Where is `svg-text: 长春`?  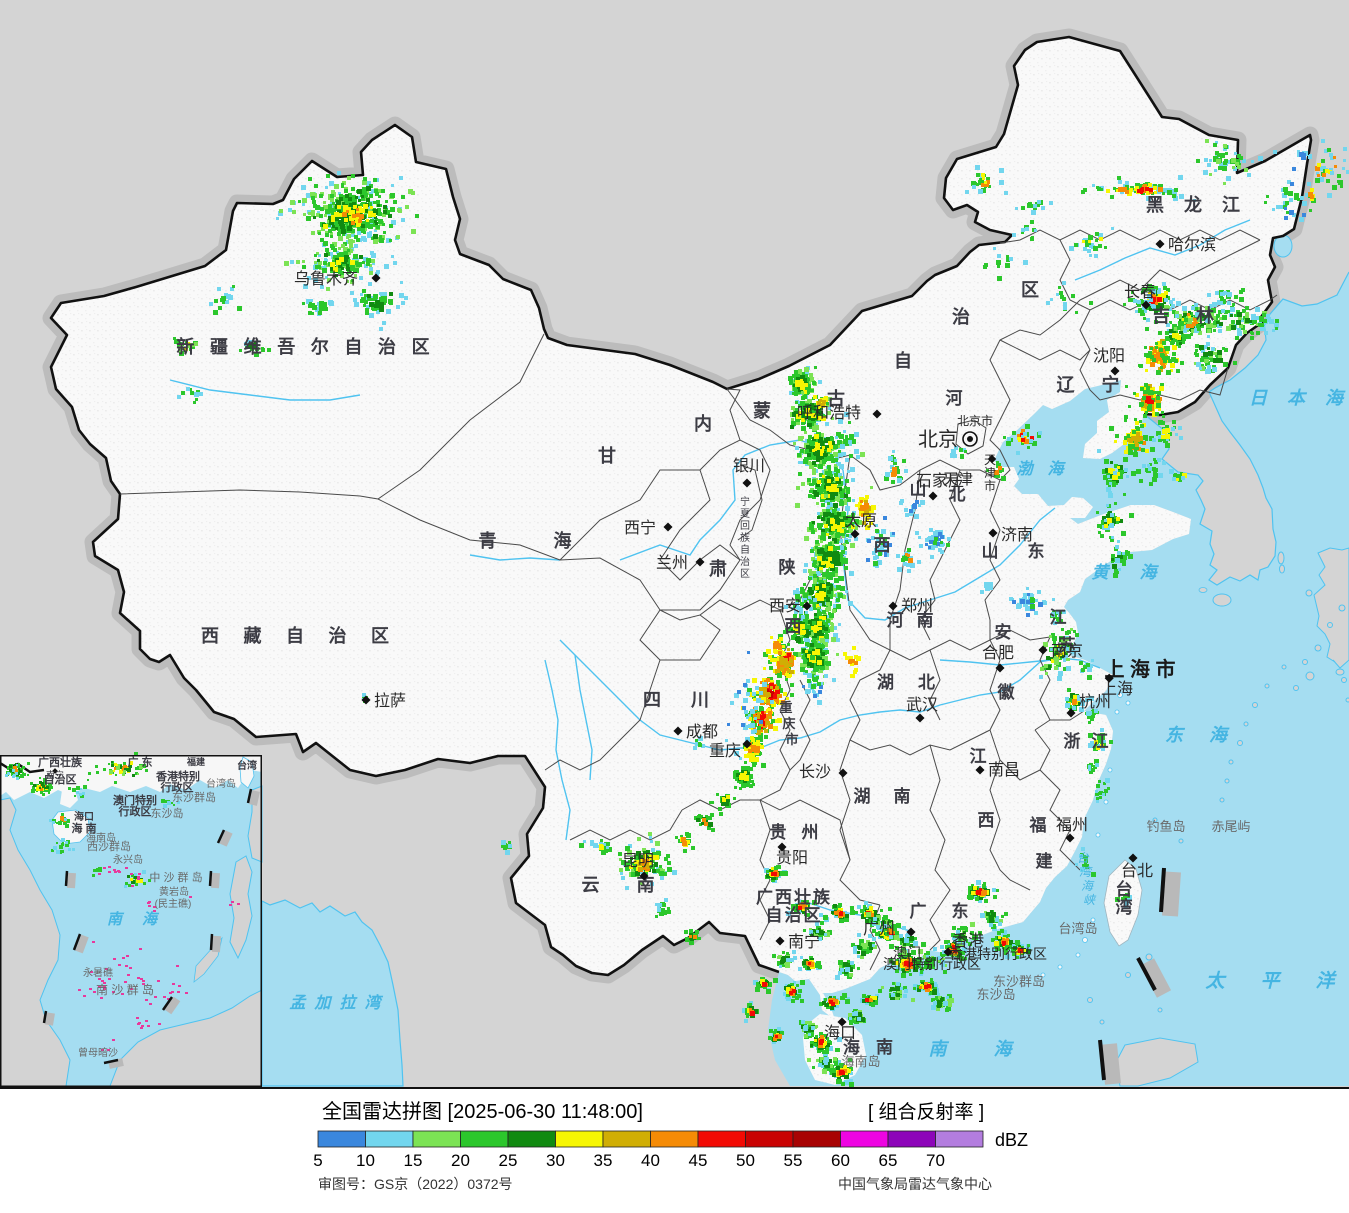
svg-text: 长春 is located at coordinates (1140, 292).